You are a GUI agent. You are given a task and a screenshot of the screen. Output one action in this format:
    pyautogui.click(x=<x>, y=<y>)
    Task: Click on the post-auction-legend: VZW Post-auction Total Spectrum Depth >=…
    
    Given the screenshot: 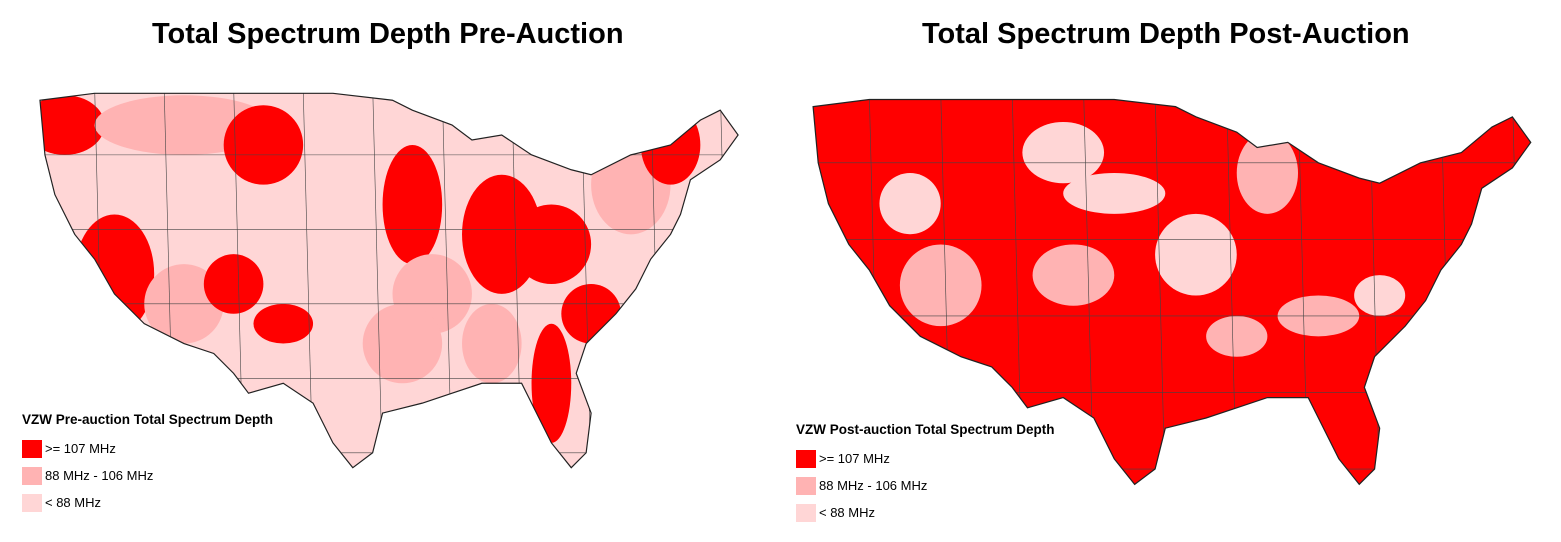 What is the action you would take?
    pyautogui.click(x=925, y=474)
    